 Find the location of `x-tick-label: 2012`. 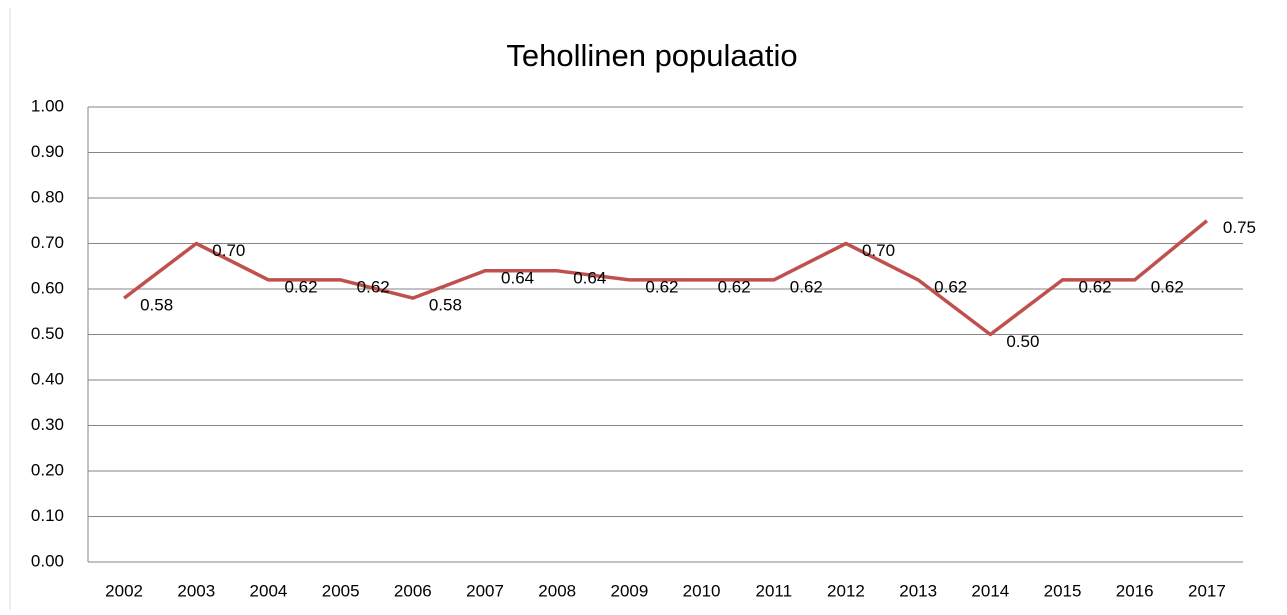

x-tick-label: 2012 is located at coordinates (846, 590).